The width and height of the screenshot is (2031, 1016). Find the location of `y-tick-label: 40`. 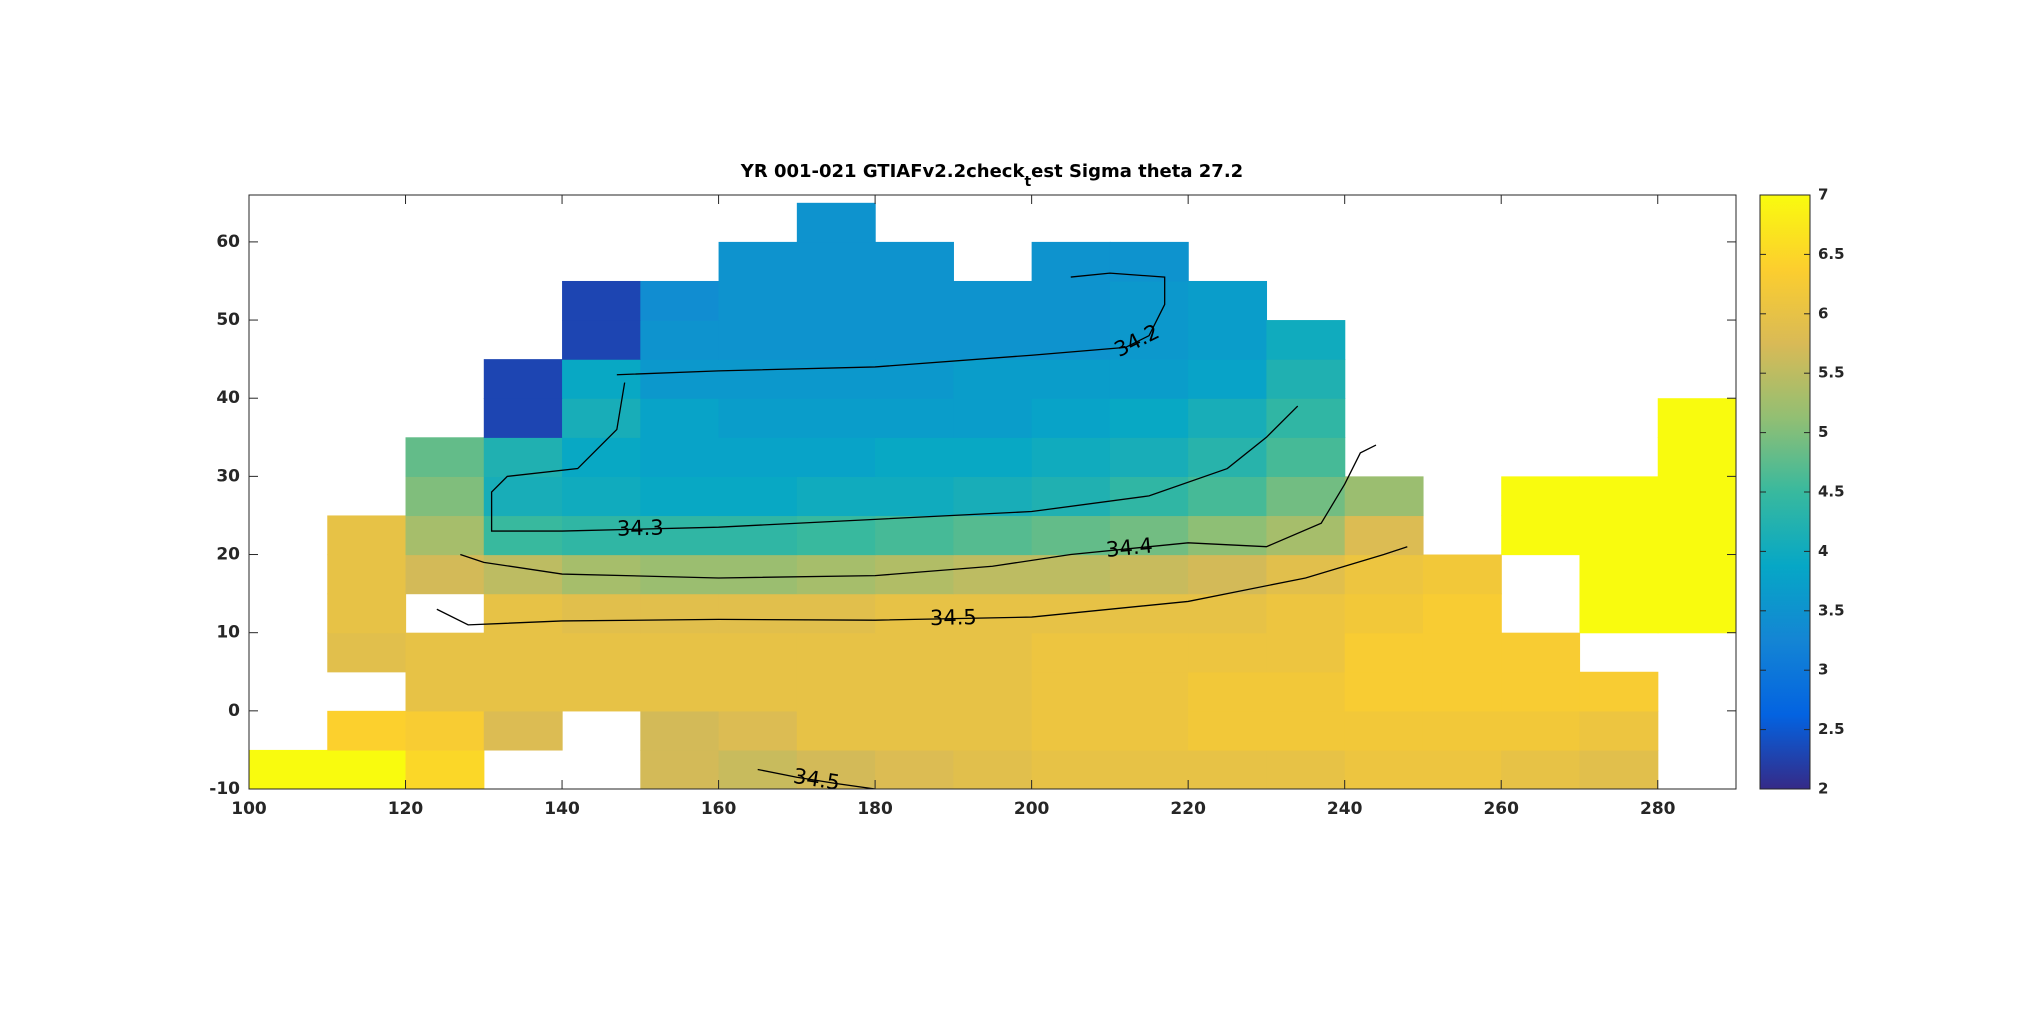

y-tick-label: 40 is located at coordinates (228, 398).